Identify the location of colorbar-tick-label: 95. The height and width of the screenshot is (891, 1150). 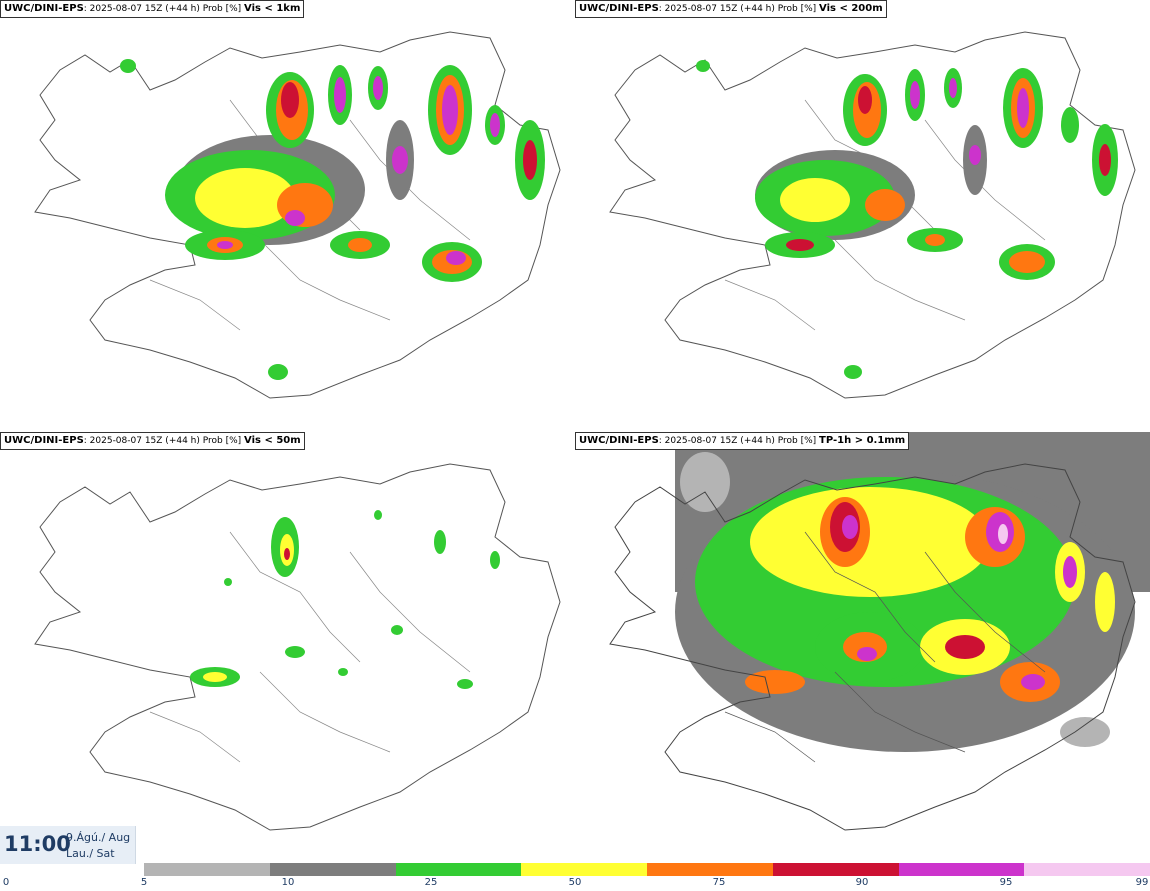
(1006, 882).